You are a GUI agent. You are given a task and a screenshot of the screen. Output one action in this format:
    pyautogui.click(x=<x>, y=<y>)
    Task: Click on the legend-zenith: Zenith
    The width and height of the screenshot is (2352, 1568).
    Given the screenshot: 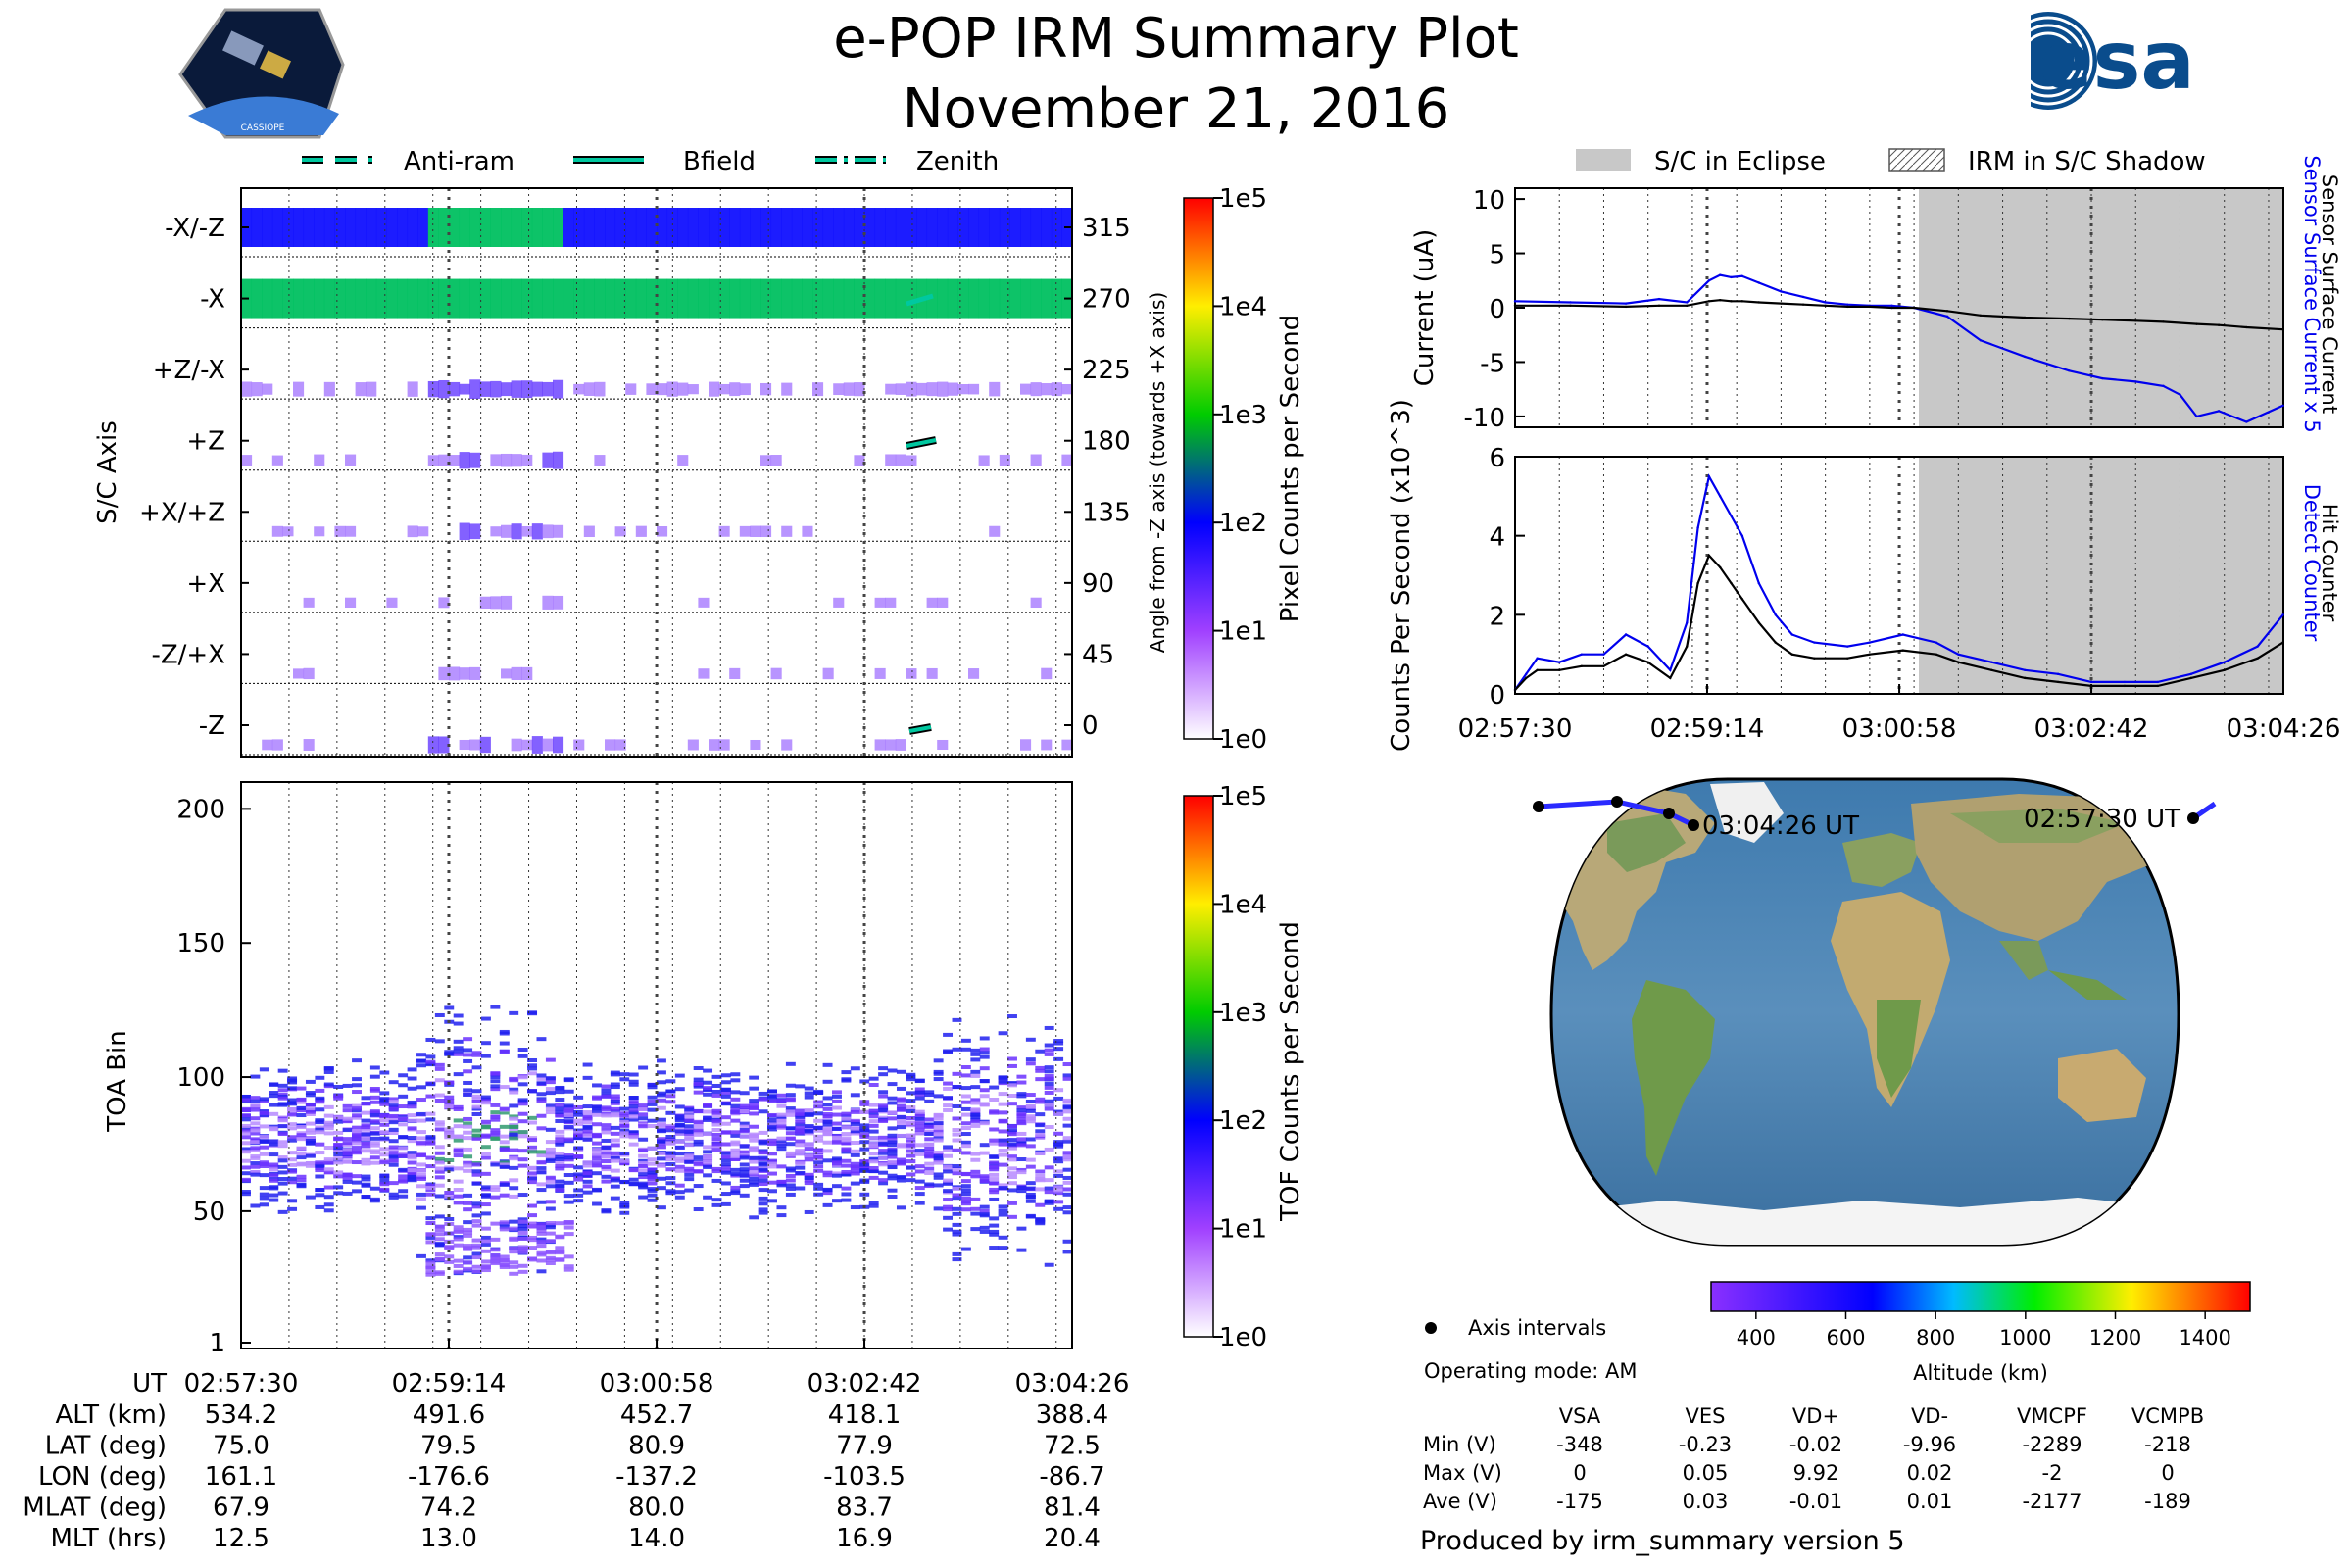 What is the action you would take?
    pyautogui.click(x=957, y=161)
    